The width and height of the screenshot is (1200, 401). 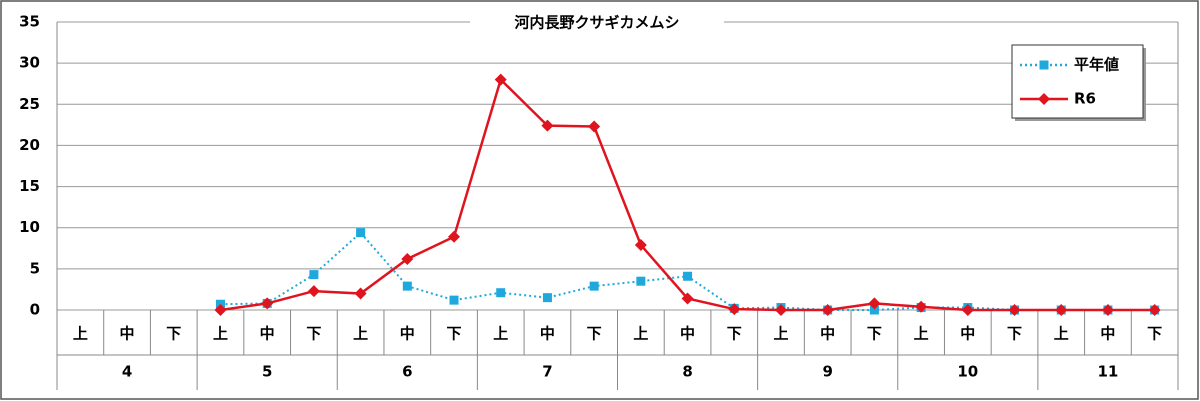 I want to click on title-box, so click(x=597, y=23).